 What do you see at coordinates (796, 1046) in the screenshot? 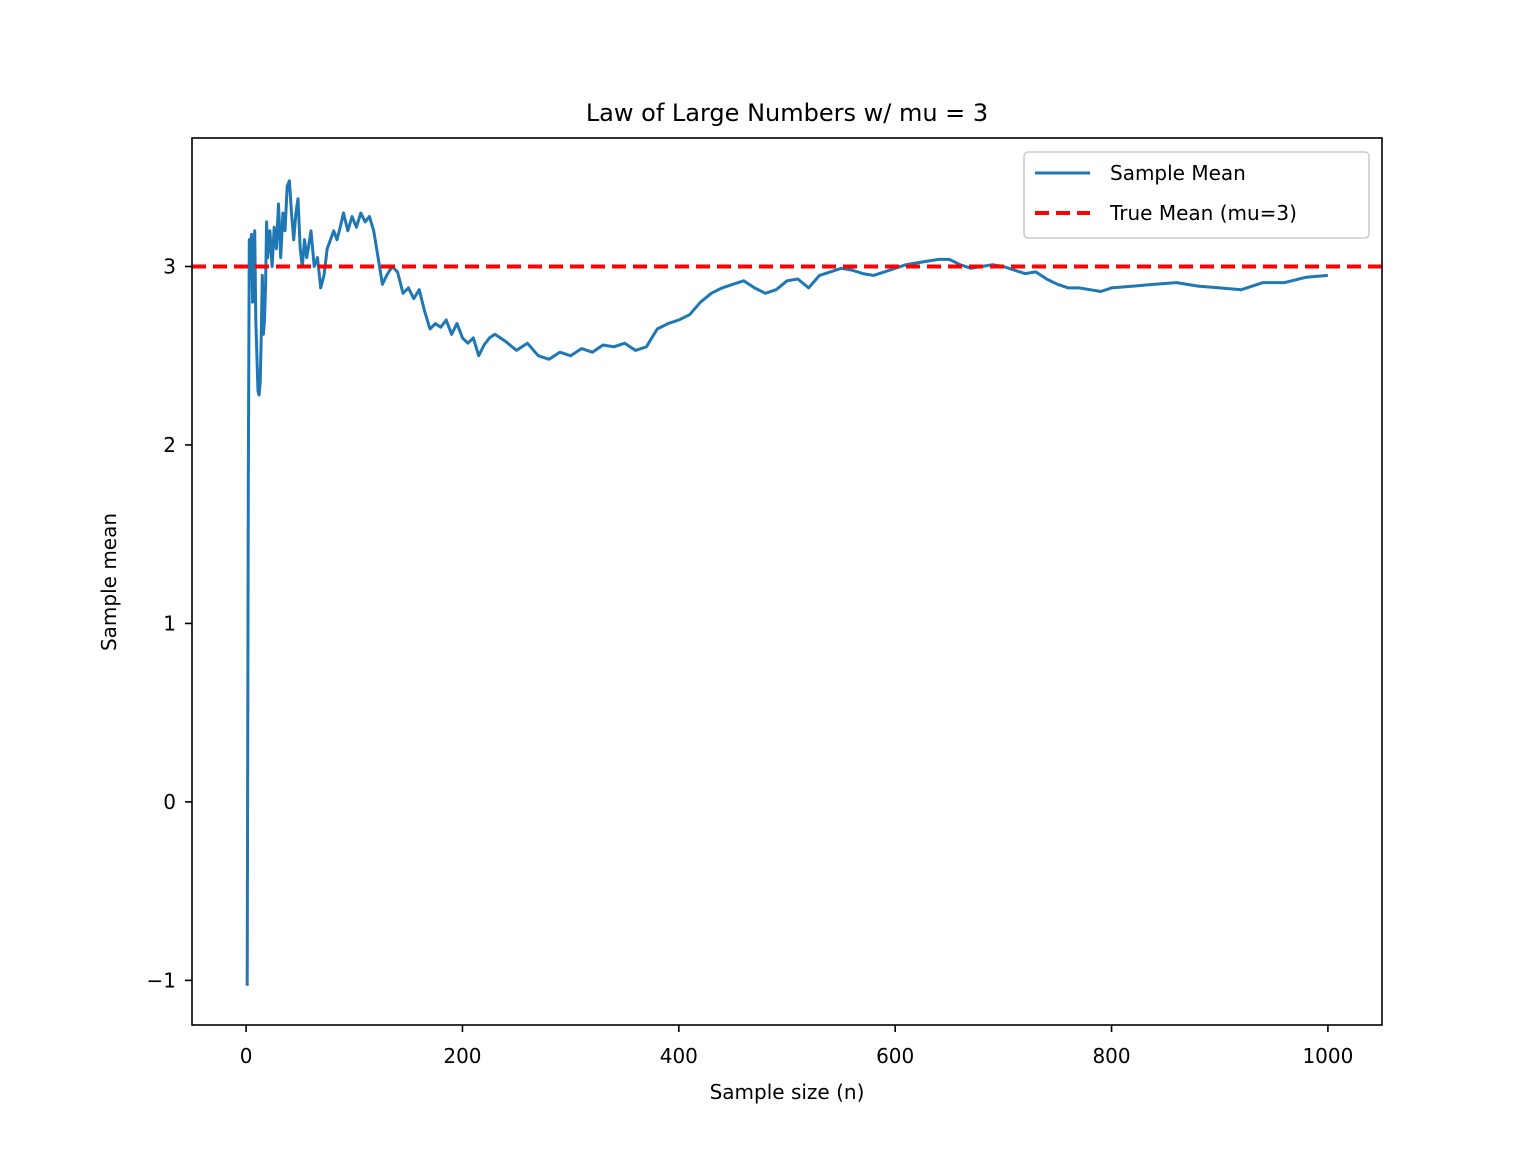
I see `x-axis: 0 200 400 600 800 1000` at bounding box center [796, 1046].